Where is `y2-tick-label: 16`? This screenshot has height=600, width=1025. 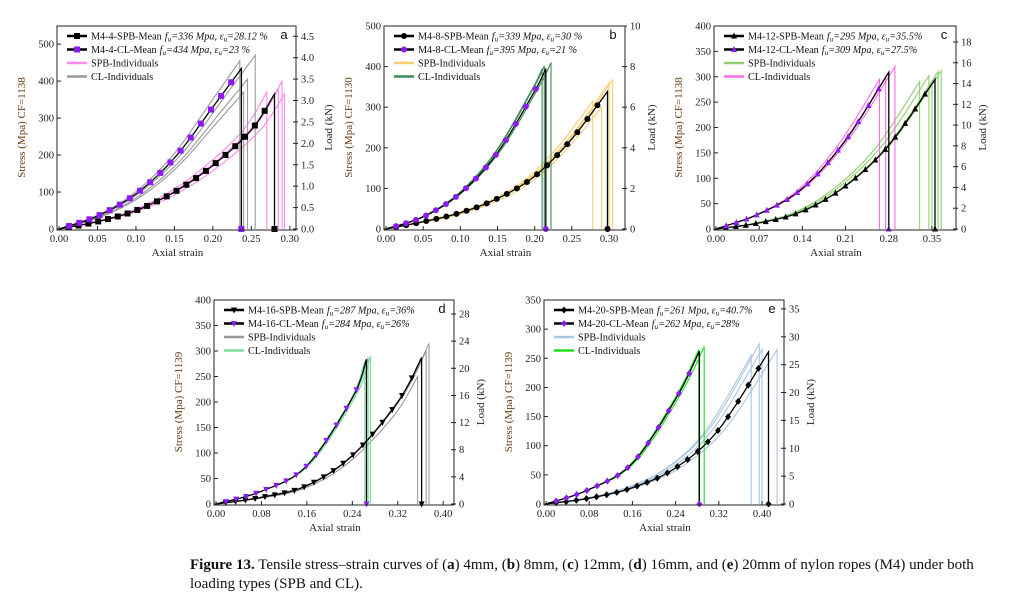
y2-tick-label: 16 is located at coordinates (464, 396).